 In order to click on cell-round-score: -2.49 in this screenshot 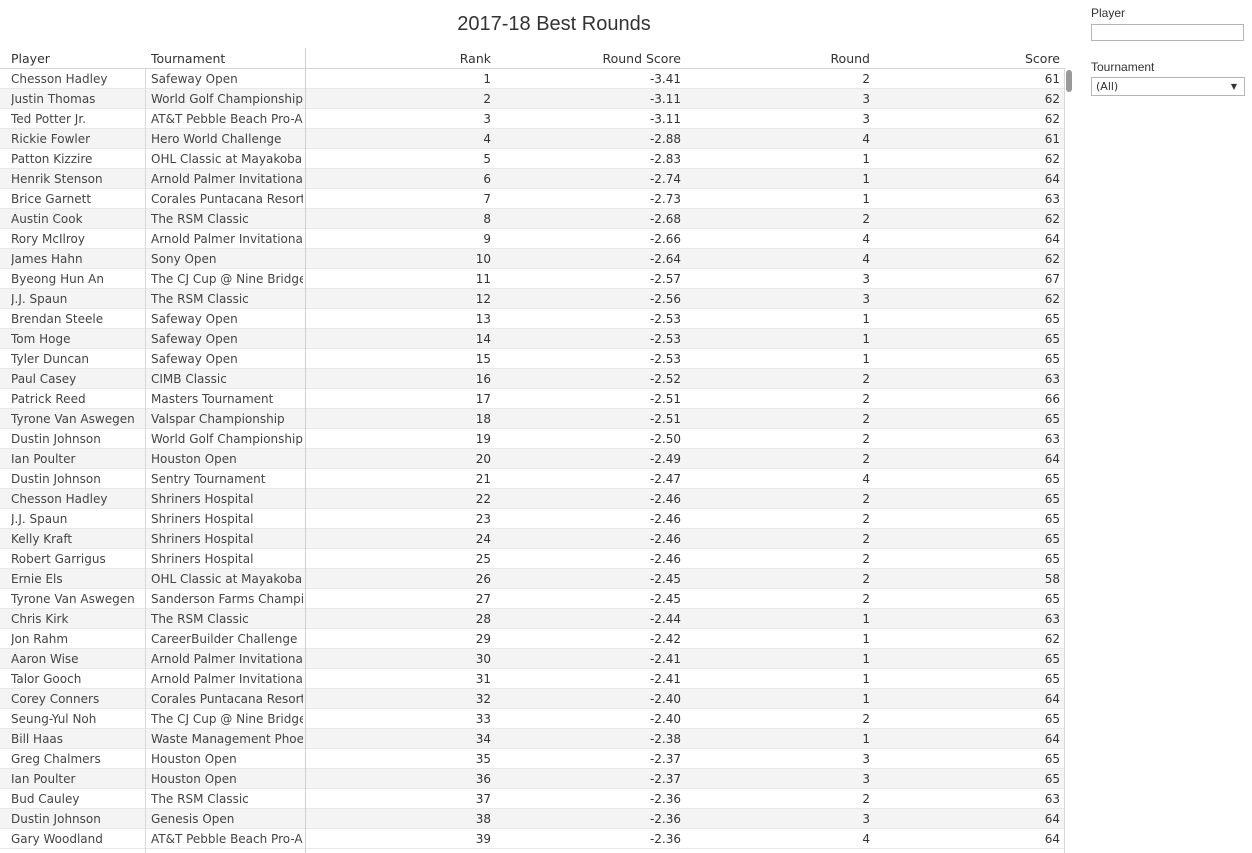, I will do `click(665, 459)`.